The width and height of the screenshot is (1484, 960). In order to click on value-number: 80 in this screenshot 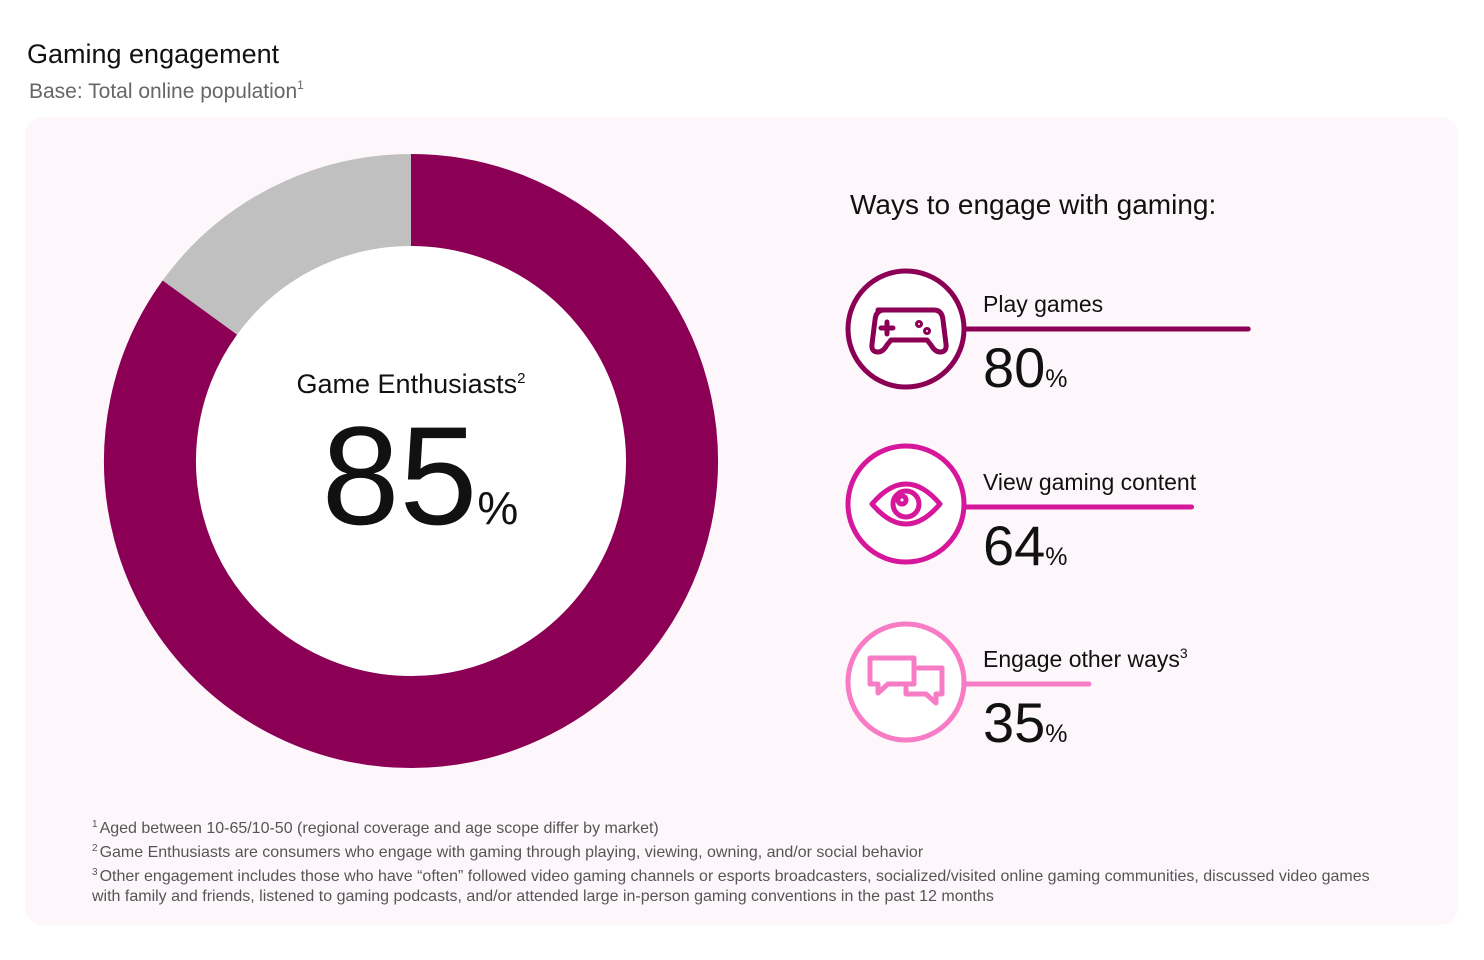, I will do `click(1014, 367)`.